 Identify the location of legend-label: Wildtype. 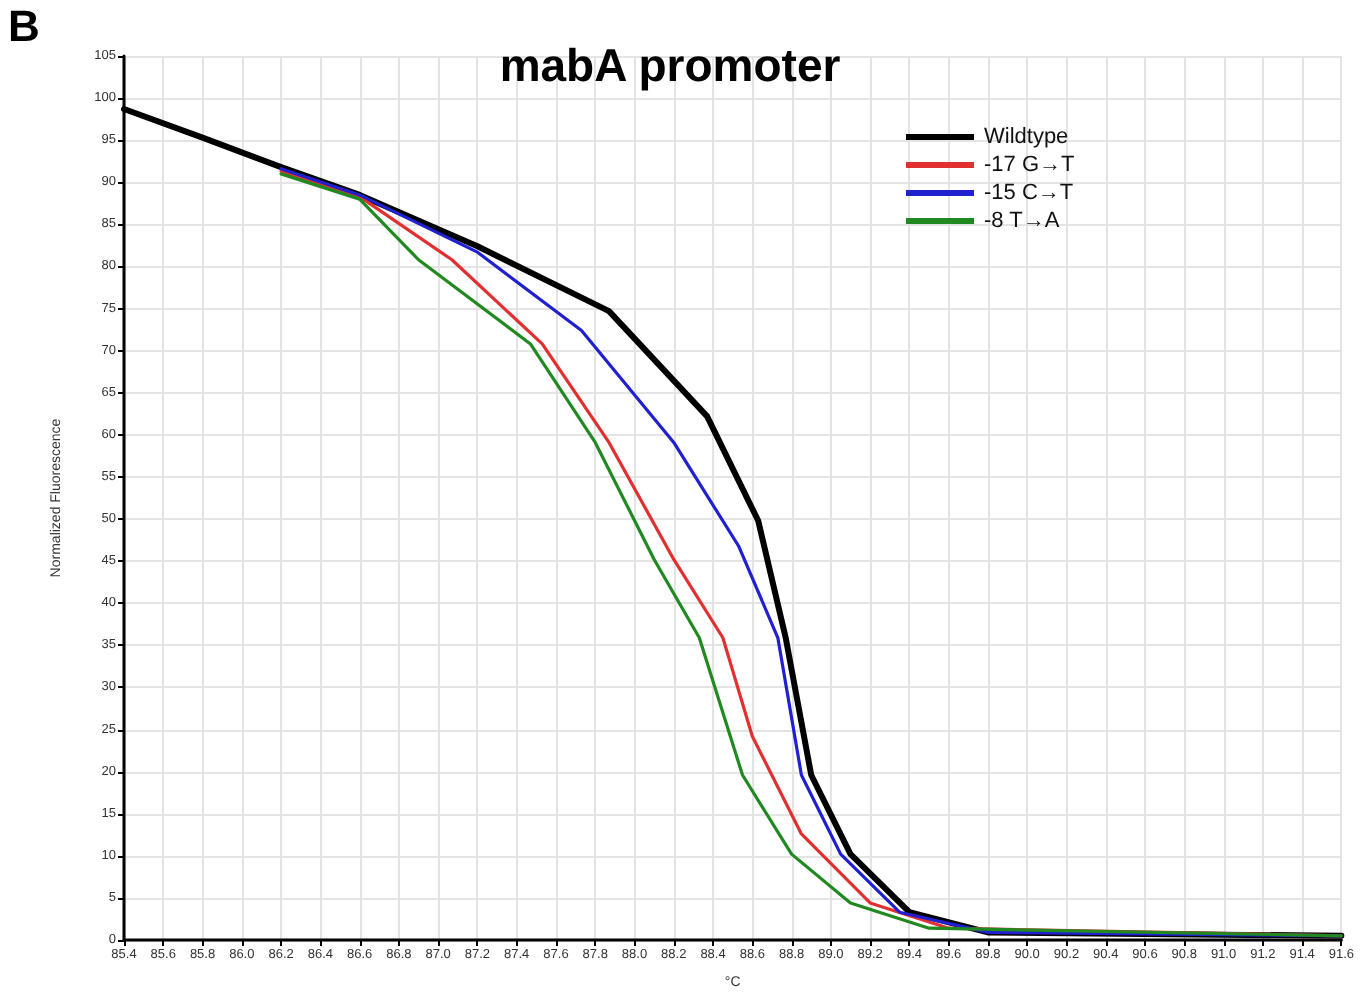
(1026, 137).